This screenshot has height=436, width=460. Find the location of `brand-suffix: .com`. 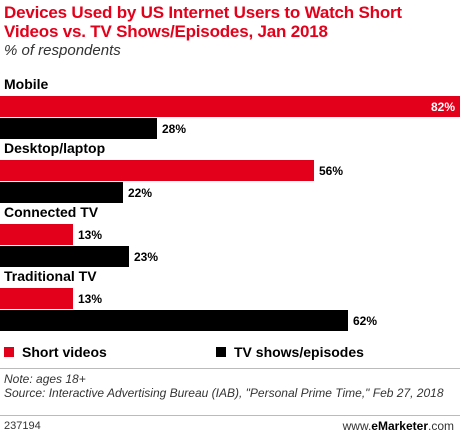

brand-suffix: .com is located at coordinates (440, 426).